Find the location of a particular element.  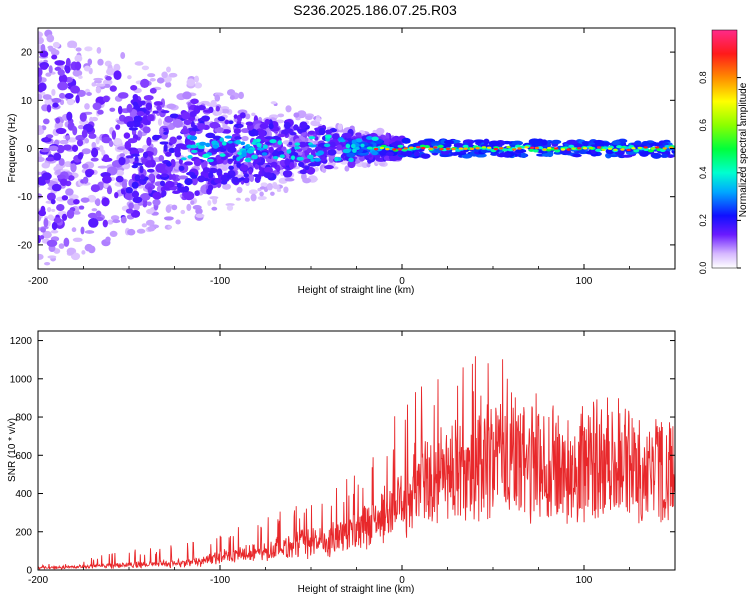

y-tick-label: 10 is located at coordinates (27, 101).